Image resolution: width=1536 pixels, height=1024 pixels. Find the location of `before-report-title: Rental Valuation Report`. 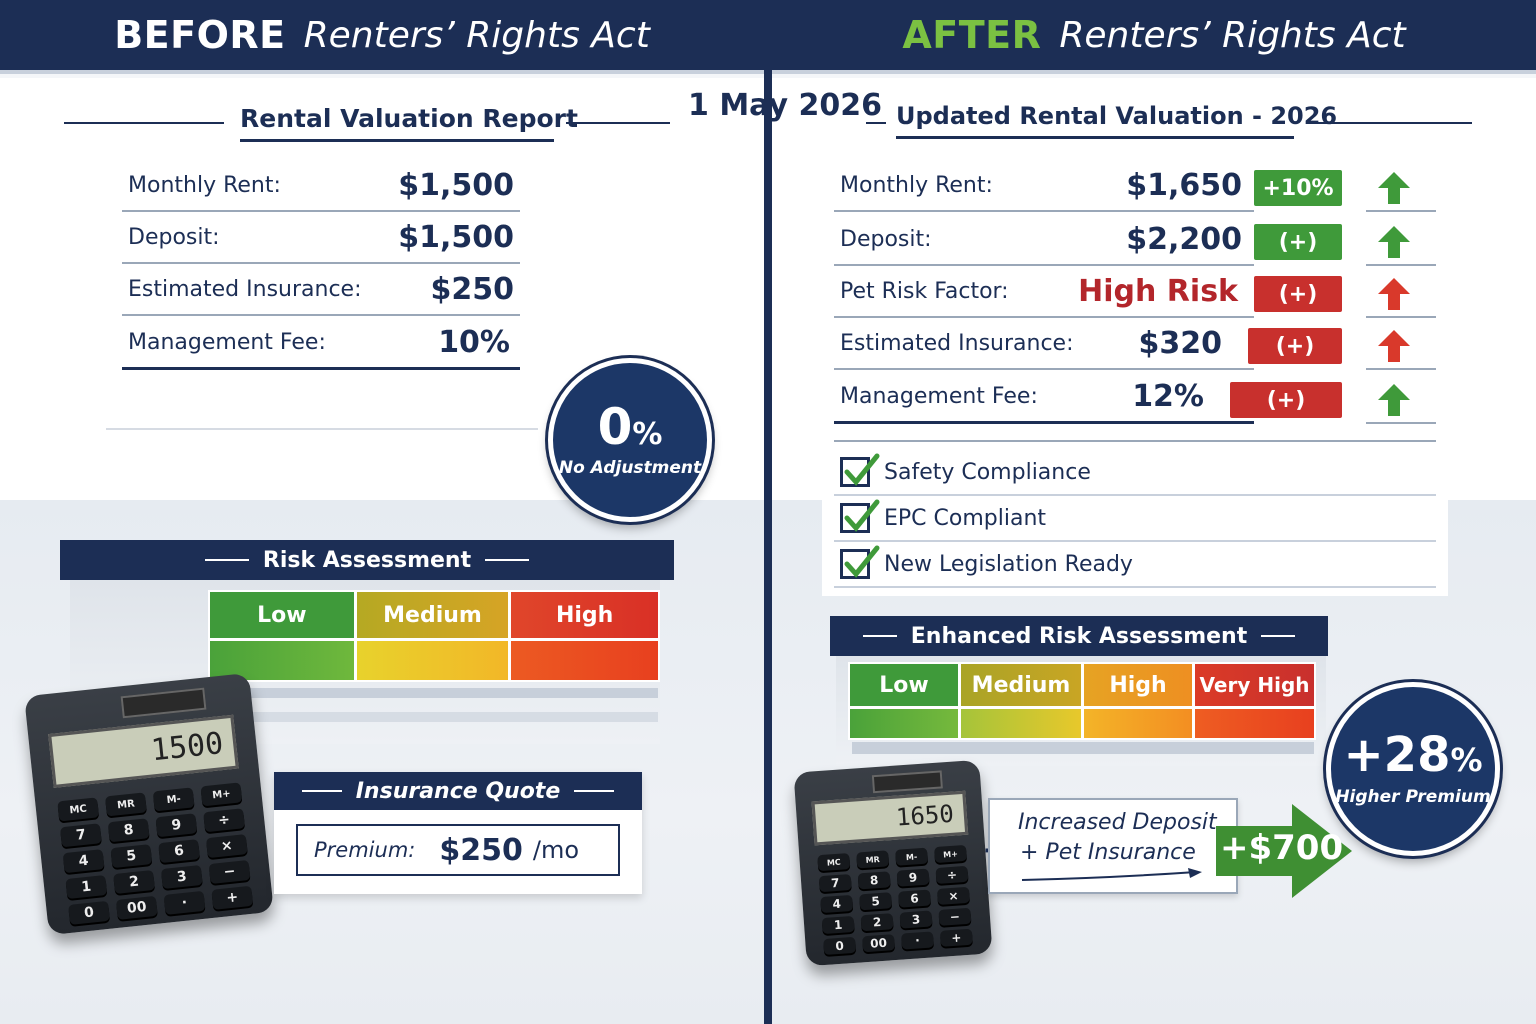

before-report-title: Rental Valuation Report is located at coordinates (409, 123).